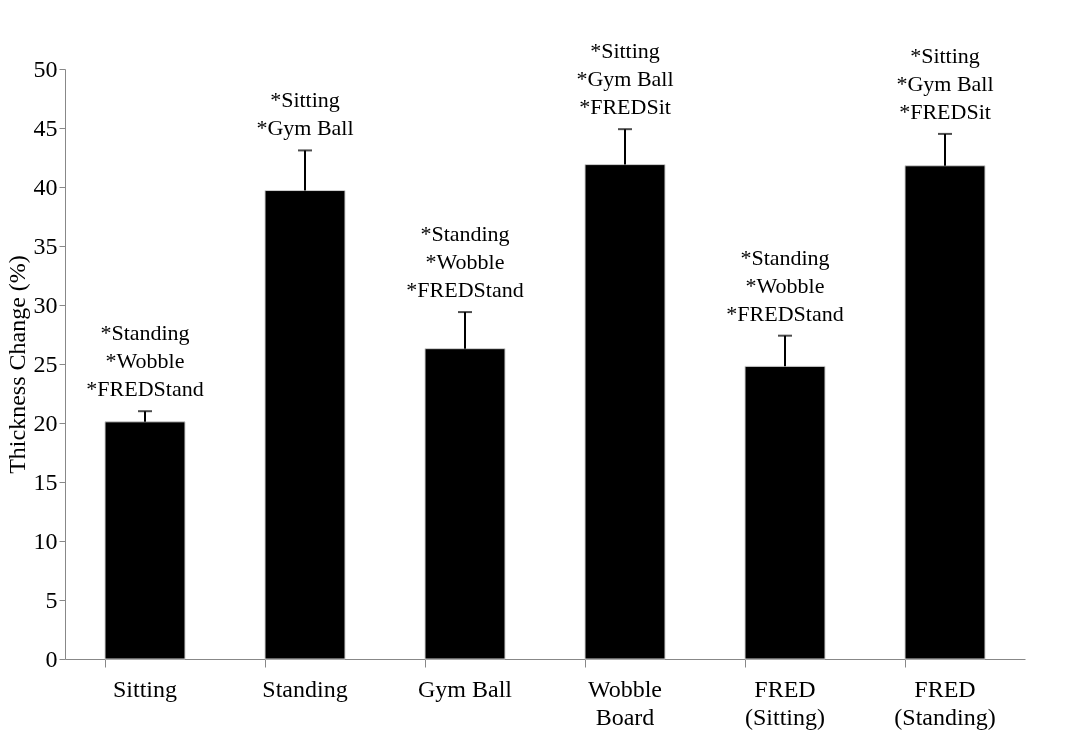 Image resolution: width=1076 pixels, height=737 pixels. Describe the element at coordinates (45, 363) in the screenshot. I see `y-tick-label: 25` at that location.